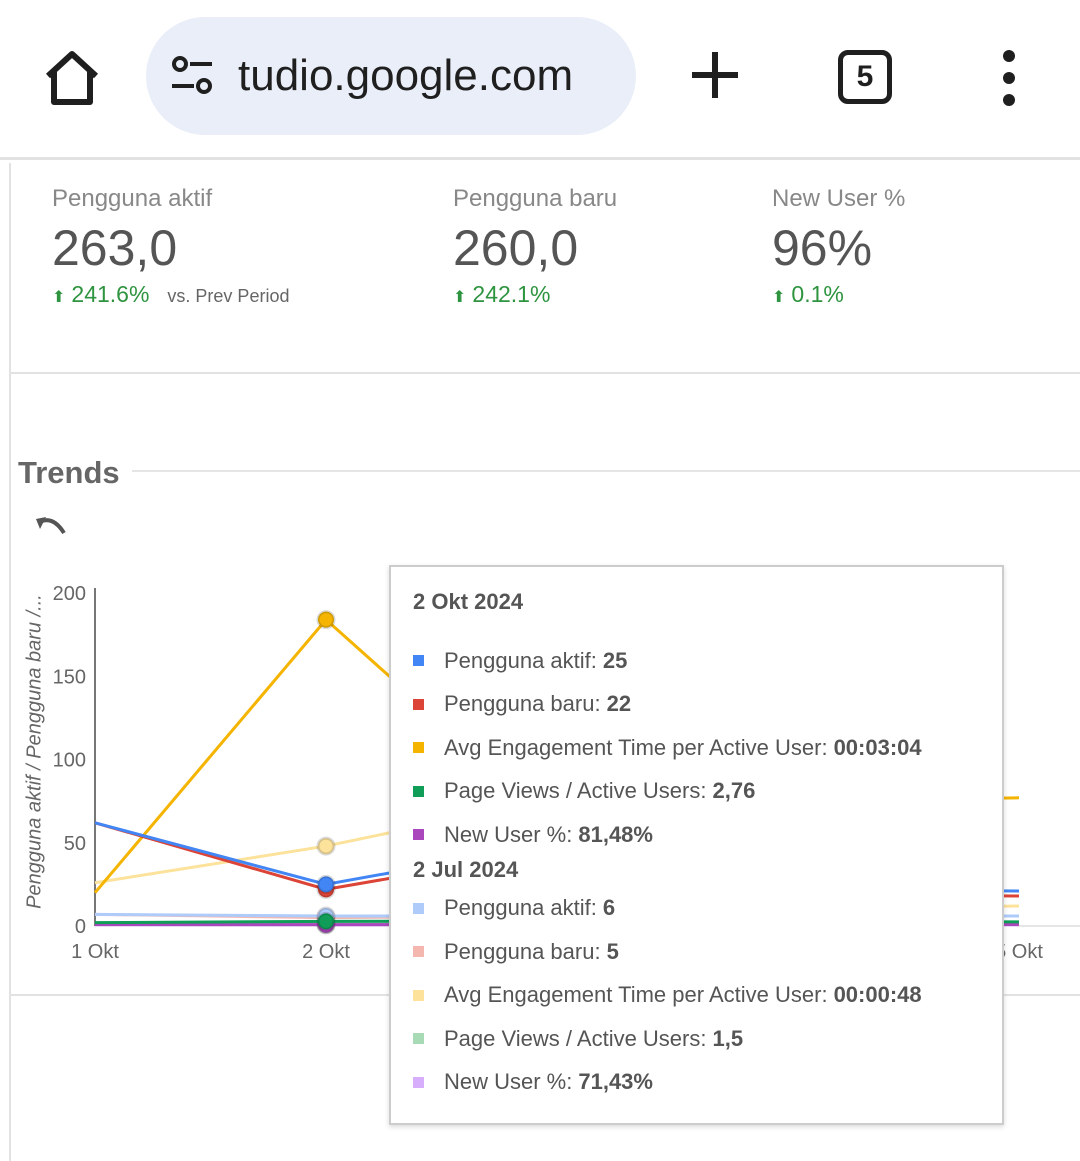  I want to click on kpi-delta-value: 241.6%, so click(110, 294).